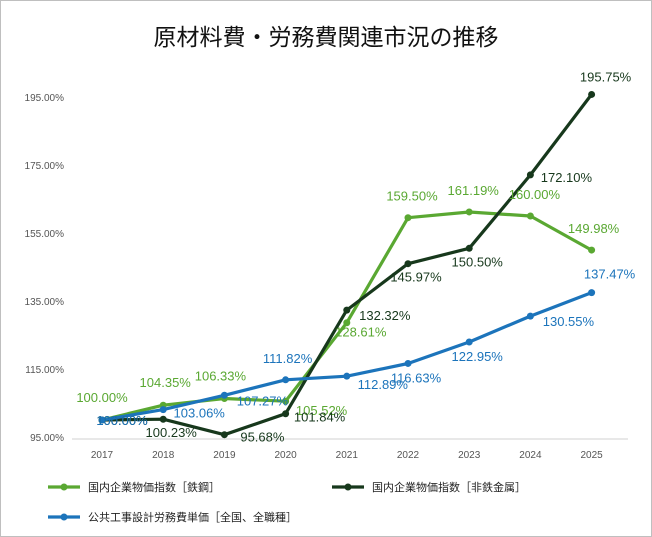  I want to click on chart-title: 原材料費・労務費関連市況の推移, so click(326, 38).